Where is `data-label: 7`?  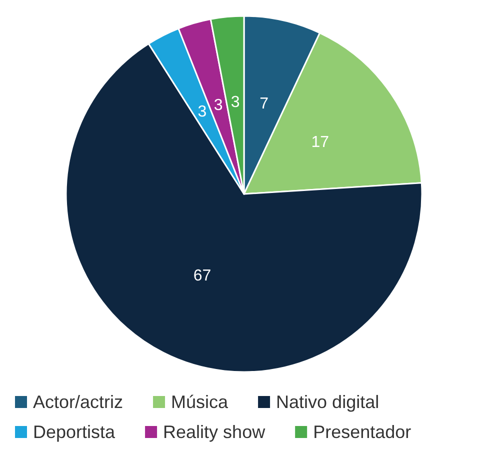
data-label: 7 is located at coordinates (264, 104).